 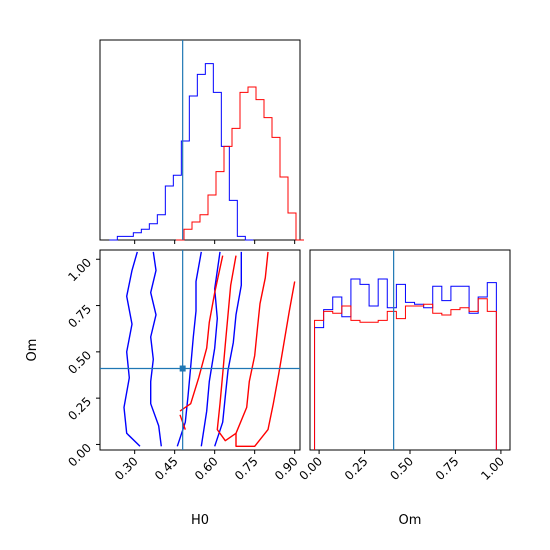 What do you see at coordinates (410, 520) in the screenshot?
I see `om-histogram-xlabel: Om` at bounding box center [410, 520].